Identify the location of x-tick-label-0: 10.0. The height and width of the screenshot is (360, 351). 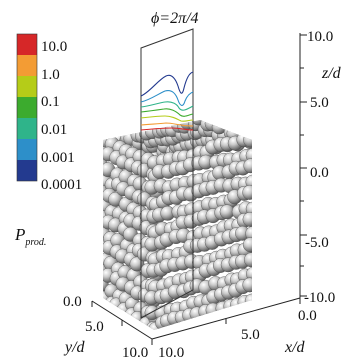
(171, 352).